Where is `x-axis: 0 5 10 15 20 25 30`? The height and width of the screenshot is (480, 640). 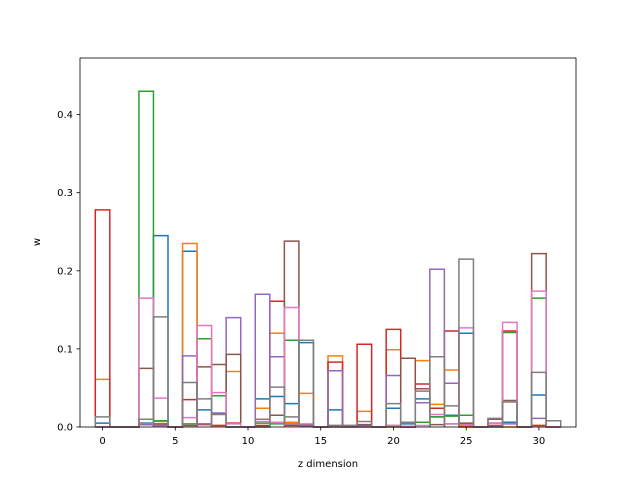 x-axis: 0 5 10 15 20 25 30 is located at coordinates (322, 437).